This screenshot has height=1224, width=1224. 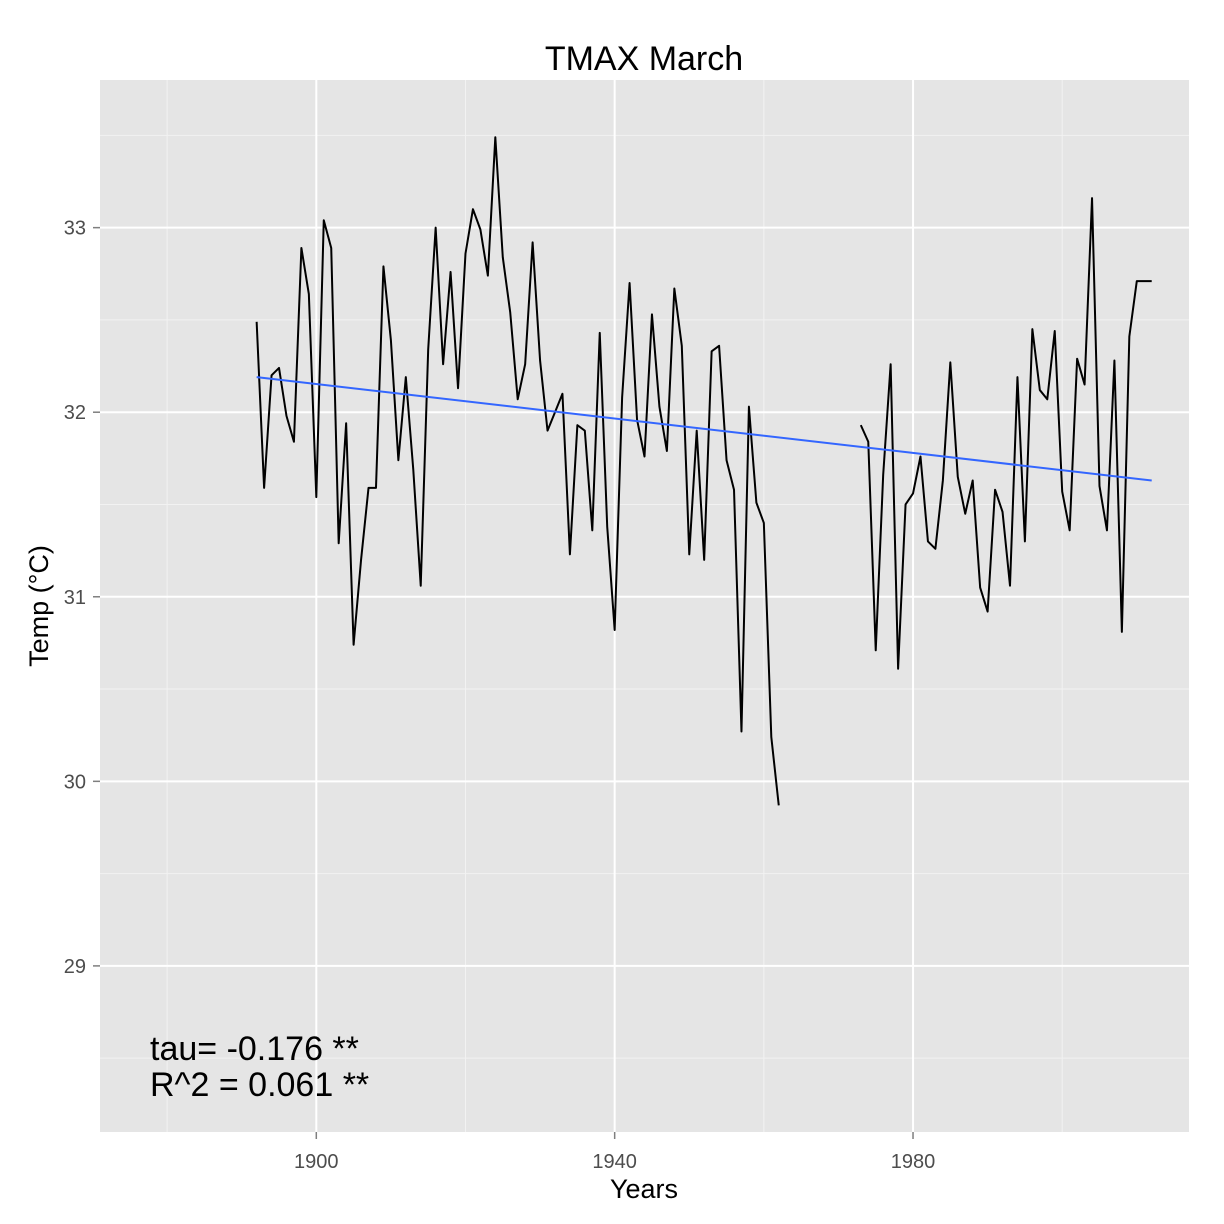 I want to click on x-tick-label: 1900, so click(x=316, y=1162).